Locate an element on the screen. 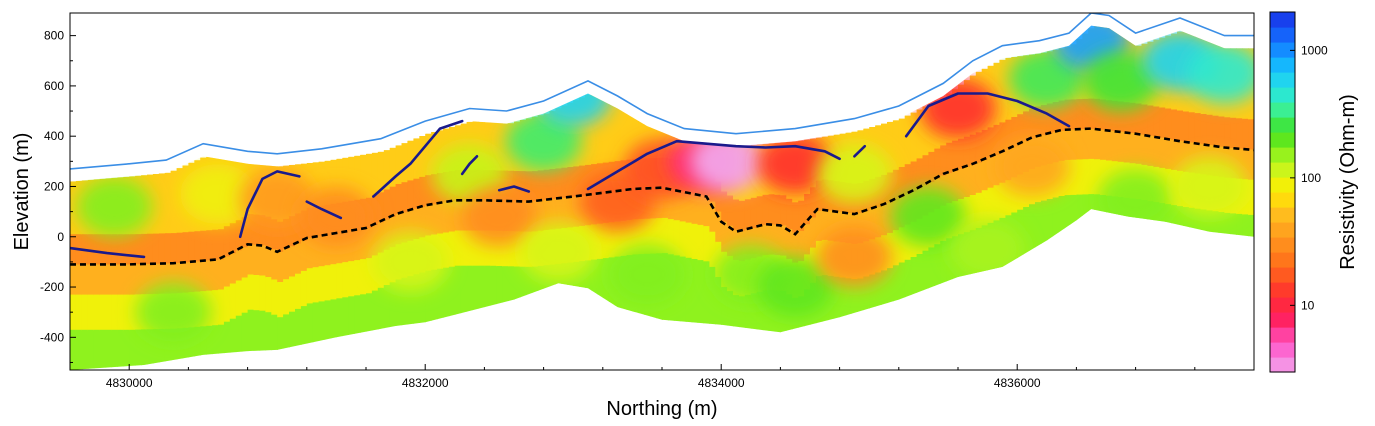  interpreted-boundary-line is located at coordinates (269, 204).